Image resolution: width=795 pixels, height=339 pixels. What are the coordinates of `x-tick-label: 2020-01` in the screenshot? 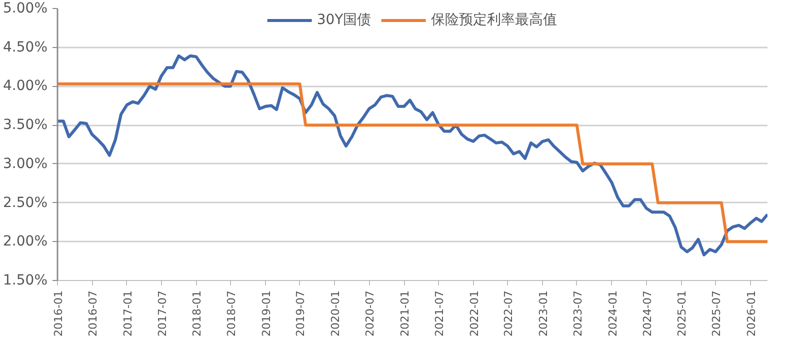 It's located at (335, 313).